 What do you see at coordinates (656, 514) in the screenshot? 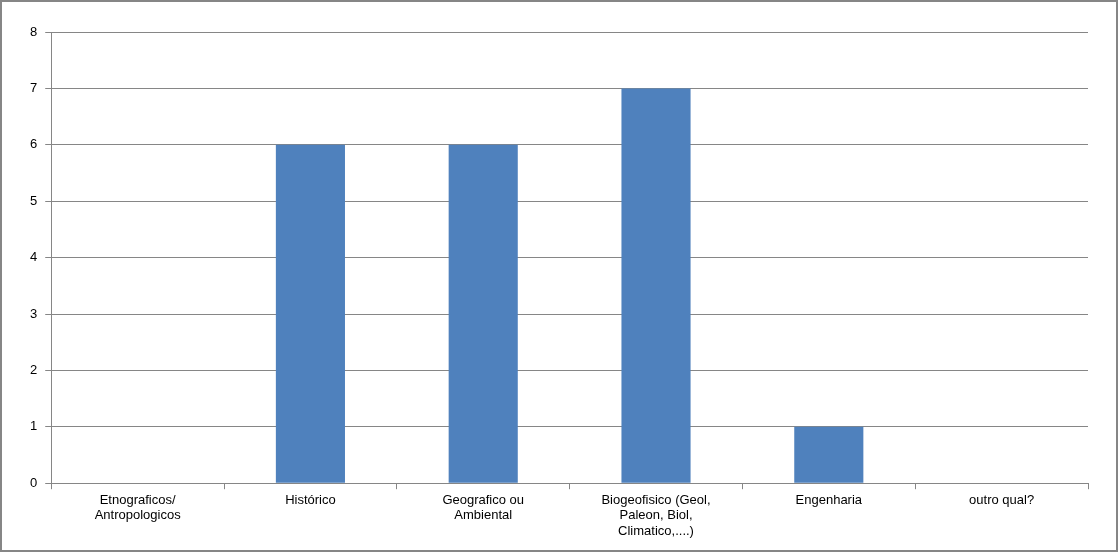
I see `x-tick-label: Biogeofisico (Geol, Paleon, Biol, Climatico,....)` at bounding box center [656, 514].